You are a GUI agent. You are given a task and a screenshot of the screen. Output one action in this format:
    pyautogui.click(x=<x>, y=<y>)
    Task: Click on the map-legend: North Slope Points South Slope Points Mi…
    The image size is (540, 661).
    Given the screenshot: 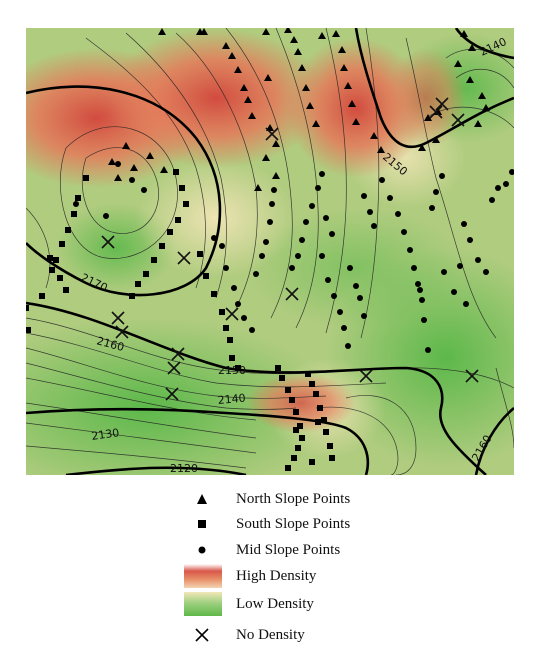 What is the action you would take?
    pyautogui.click(x=294, y=570)
    